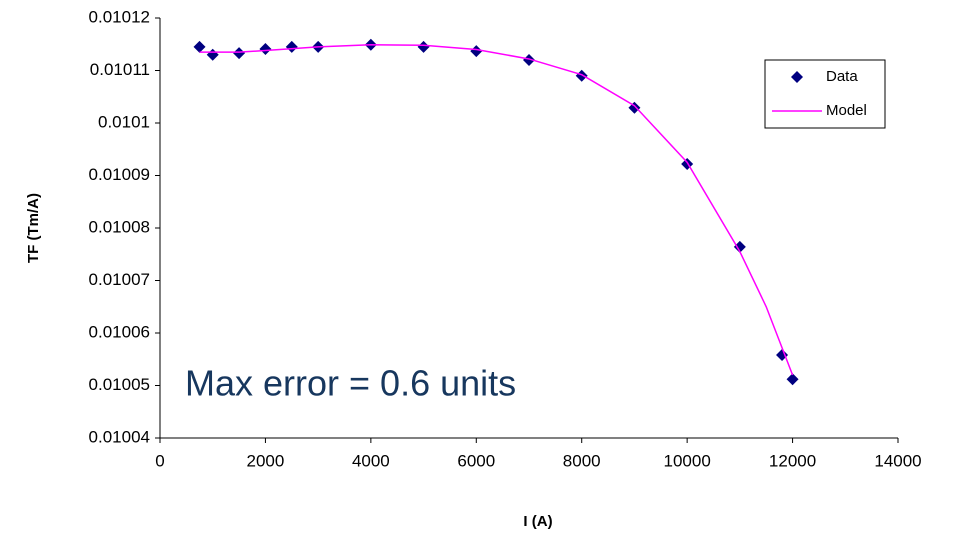  Describe the element at coordinates (119, 384) in the screenshot. I see `y-tick-label: 0.01005` at that location.